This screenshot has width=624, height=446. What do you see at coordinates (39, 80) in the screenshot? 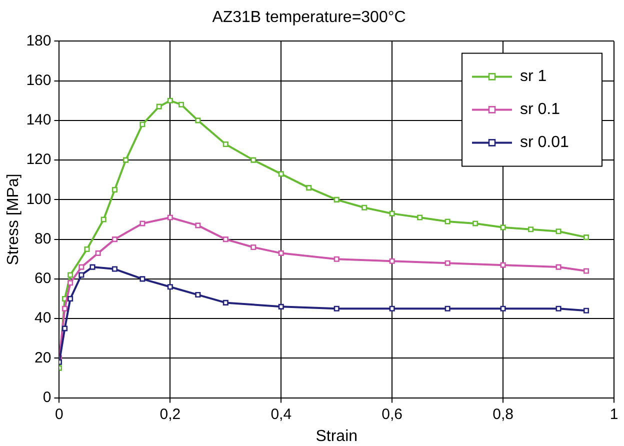
I see `y-tick-label: 160` at bounding box center [39, 80].